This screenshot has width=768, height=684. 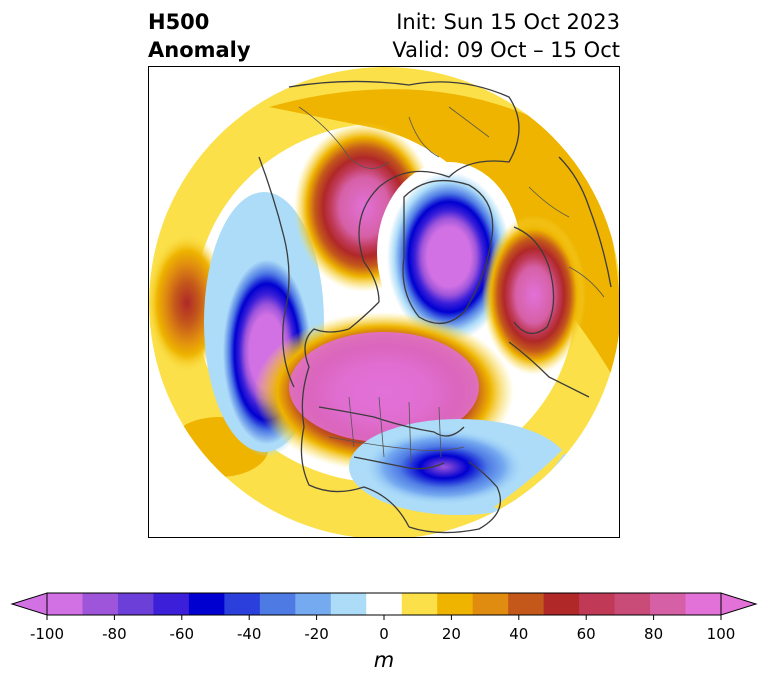 I want to click on colorbar-tick-label: -80, so click(x=114, y=634).